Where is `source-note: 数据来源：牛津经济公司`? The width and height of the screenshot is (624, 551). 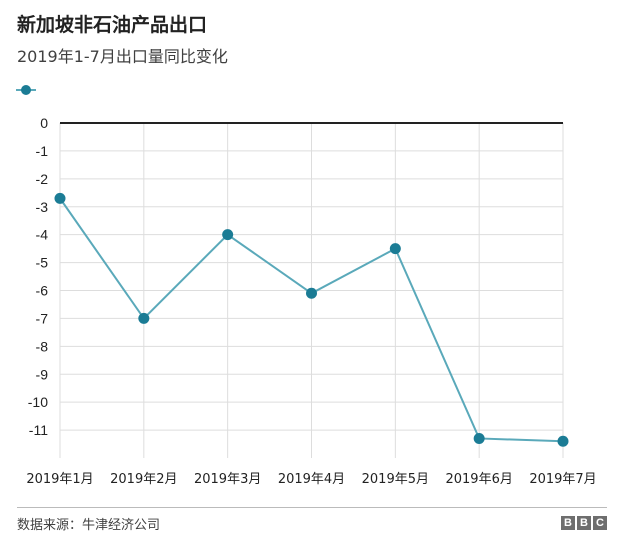 source-note: 数据来源：牛津经济公司 is located at coordinates (89, 525).